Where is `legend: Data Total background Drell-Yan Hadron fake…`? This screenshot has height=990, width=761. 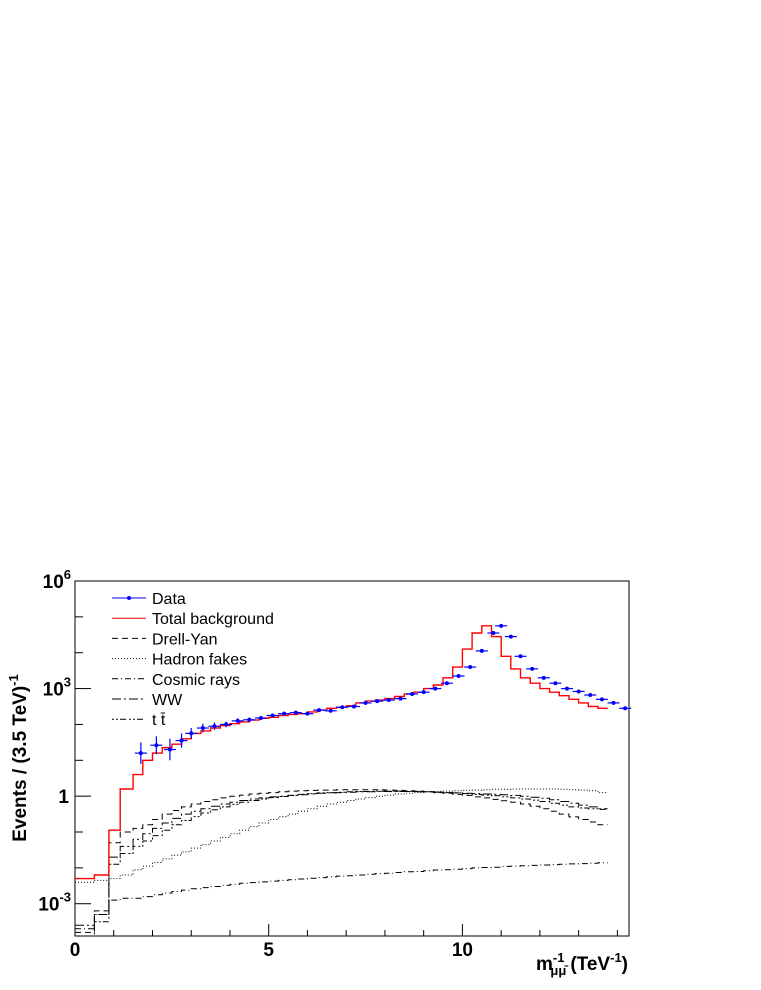 legend: Data Total background Drell-Yan Hadron fake… is located at coordinates (193, 660).